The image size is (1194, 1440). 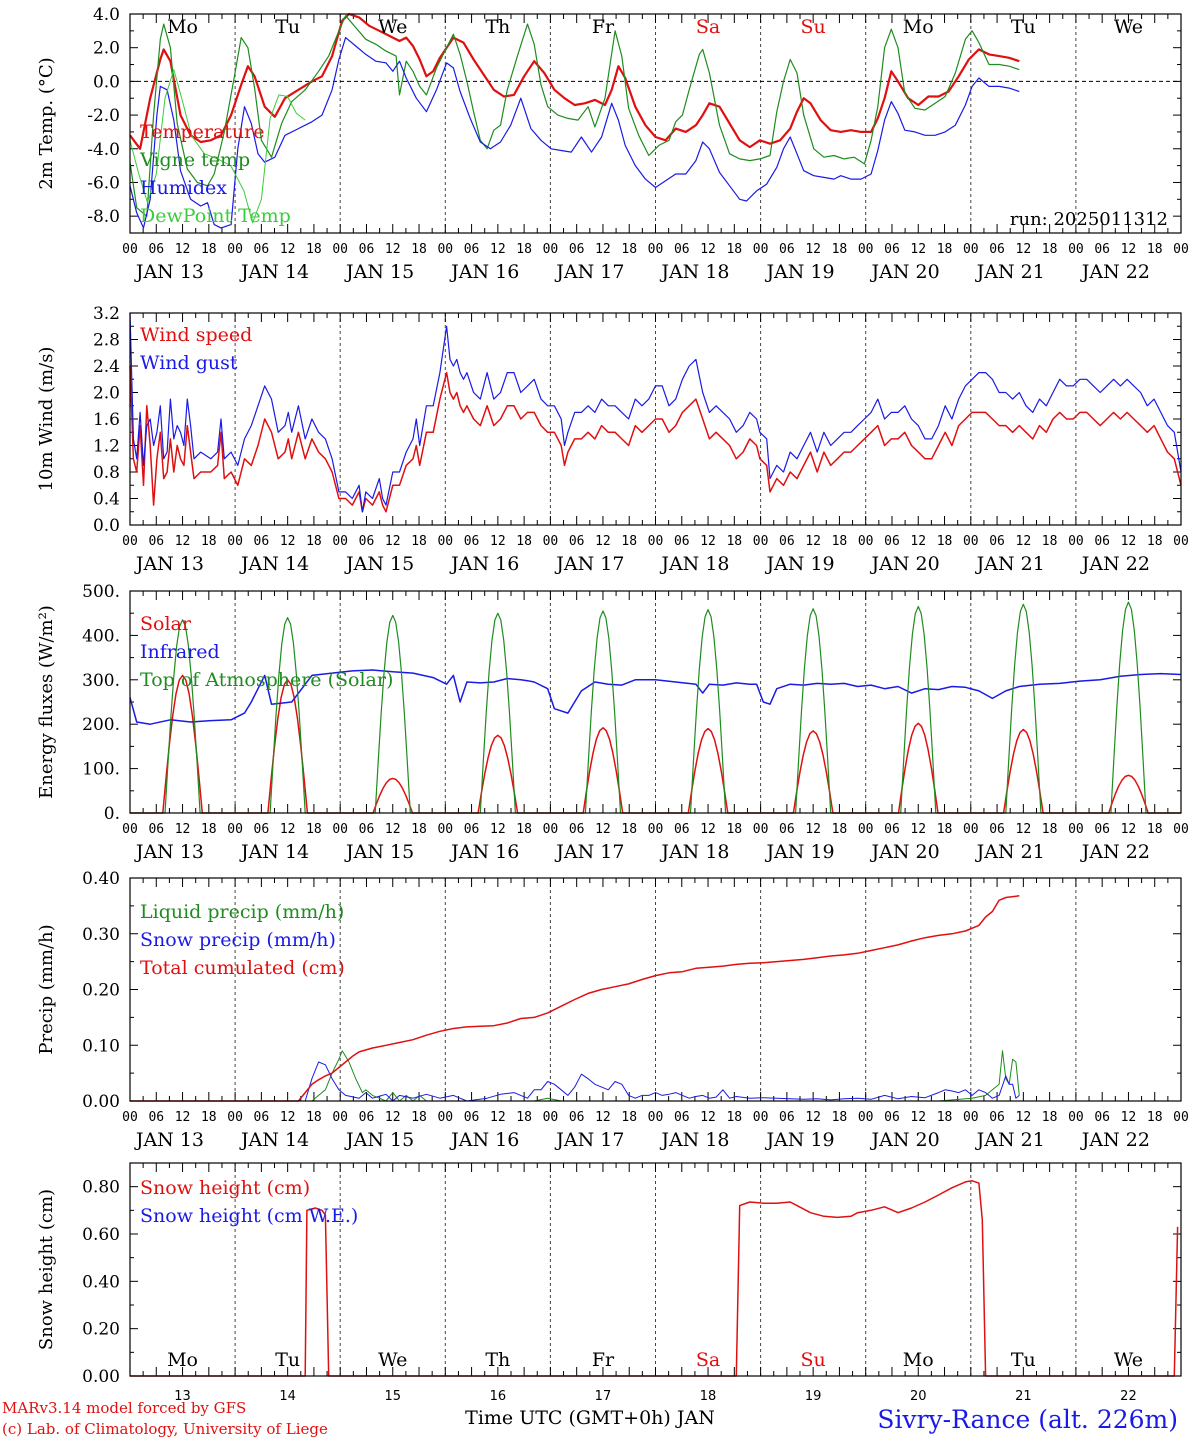 What do you see at coordinates (813, 27) in the screenshot?
I see `weekday-label-top: Su` at bounding box center [813, 27].